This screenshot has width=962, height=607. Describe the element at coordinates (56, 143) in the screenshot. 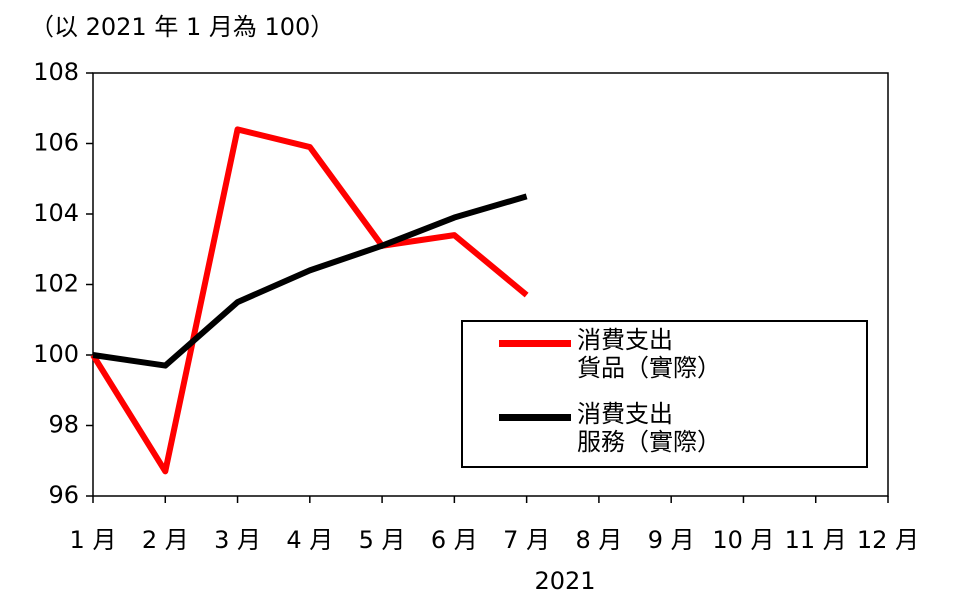

I see `y-tick-label: 106` at that location.